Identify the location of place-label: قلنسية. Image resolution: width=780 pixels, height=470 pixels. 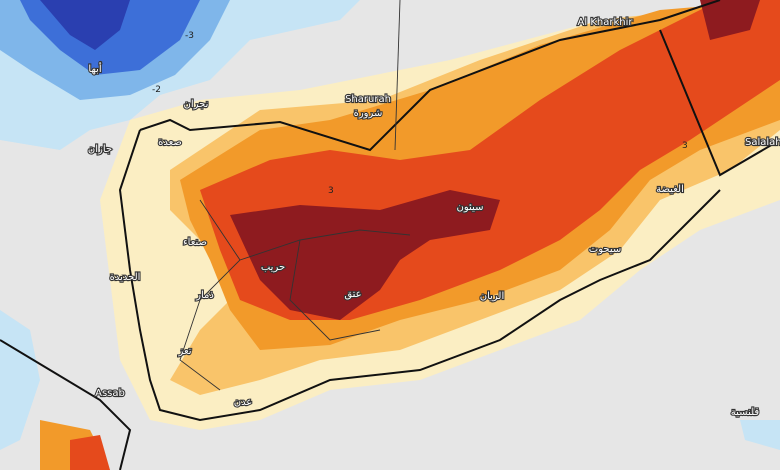
(745, 412).